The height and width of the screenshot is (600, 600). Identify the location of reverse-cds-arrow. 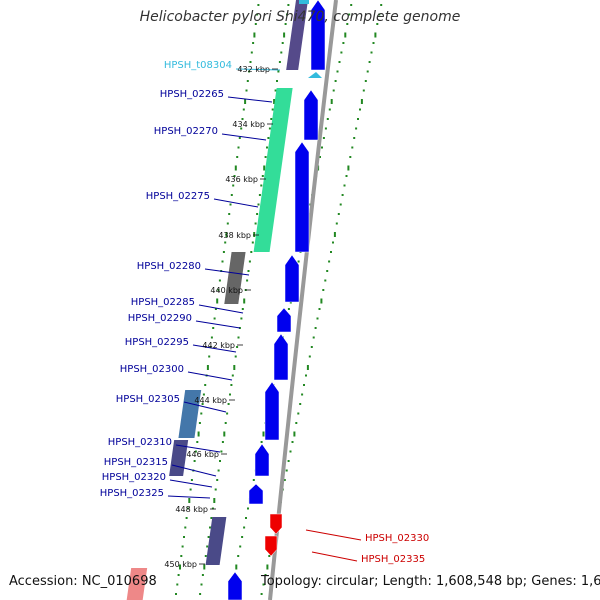
(276, 524).